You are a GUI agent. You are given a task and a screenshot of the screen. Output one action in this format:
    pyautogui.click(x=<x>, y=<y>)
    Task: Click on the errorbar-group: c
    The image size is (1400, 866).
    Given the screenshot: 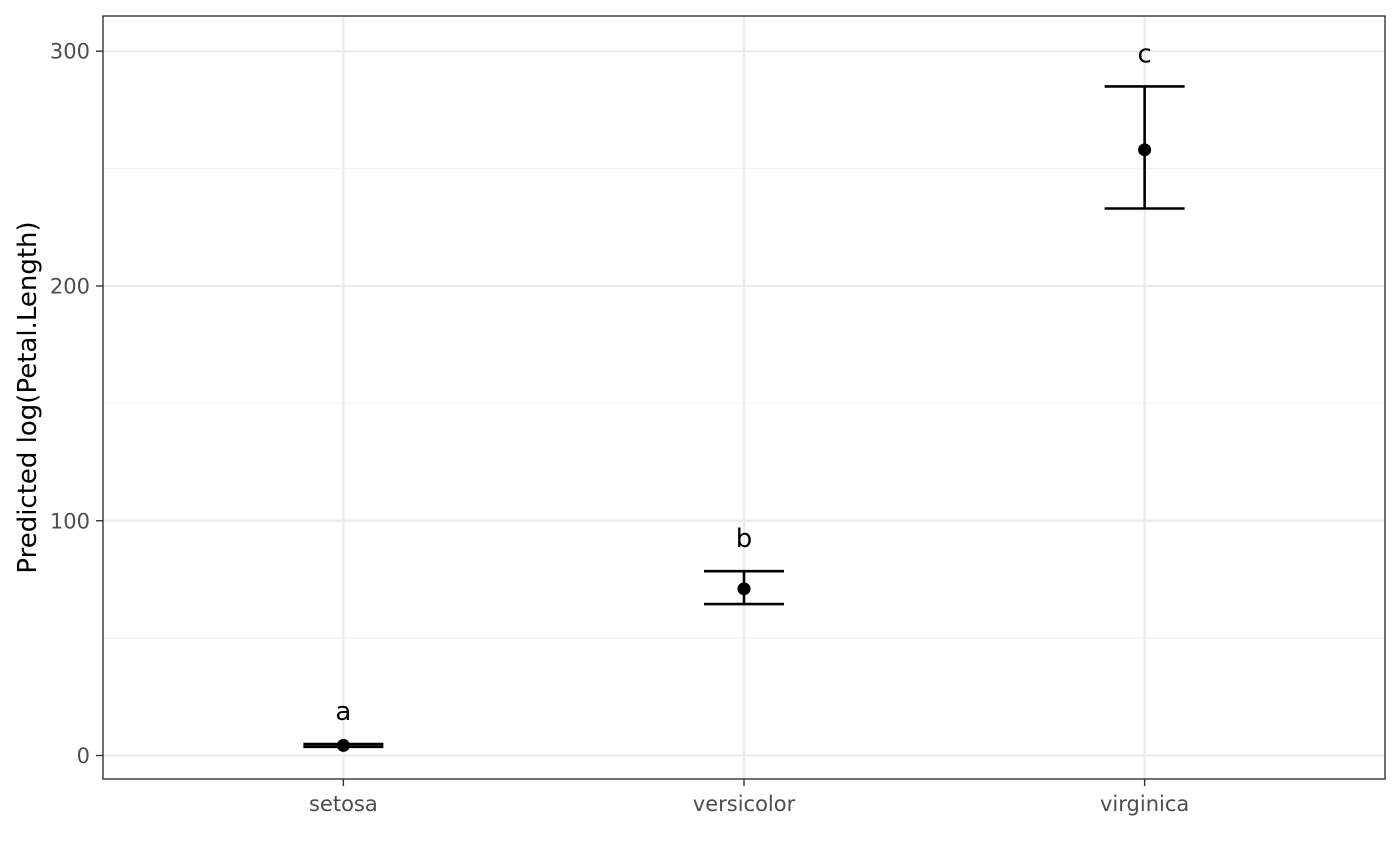 What is the action you would take?
    pyautogui.click(x=1144, y=124)
    